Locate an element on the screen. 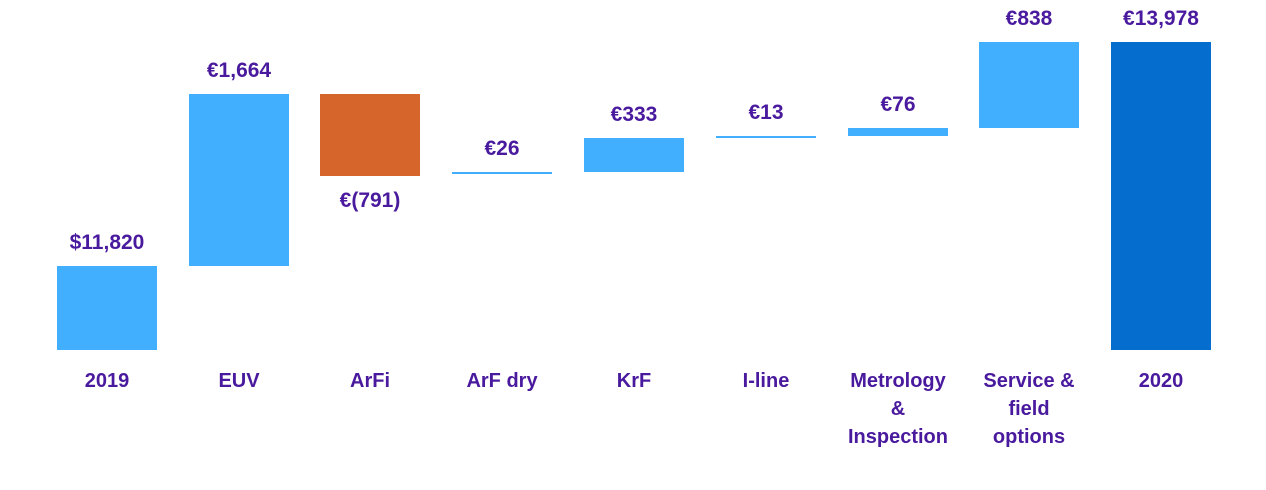 Image resolution: width=1266 pixels, height=490 pixels. category-label-2019: 2019 is located at coordinates (107, 381).